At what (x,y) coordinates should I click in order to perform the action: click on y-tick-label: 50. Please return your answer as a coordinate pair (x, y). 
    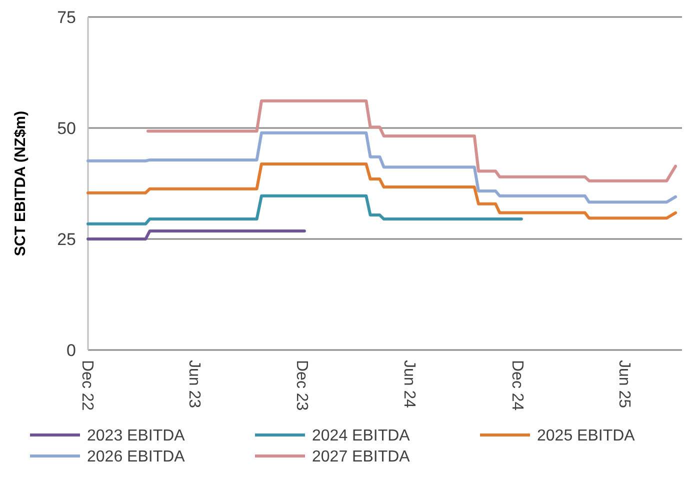
    Looking at the image, I should click on (66, 128).